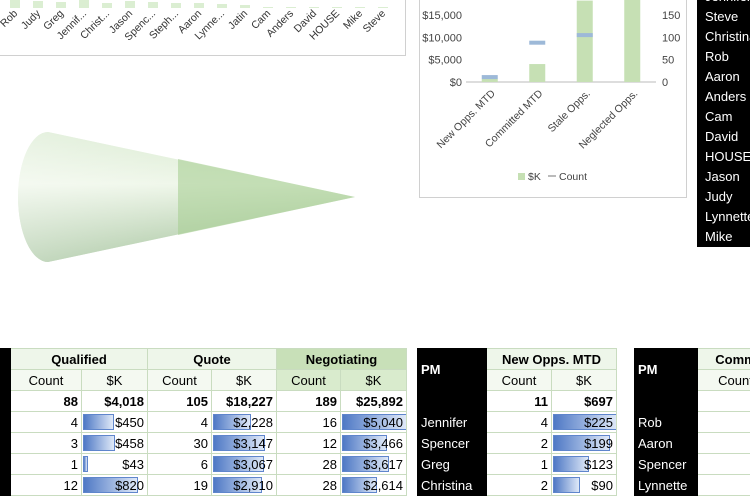  Describe the element at coordinates (114, 485) in the screenshot. I see `k-cell: $820` at that location.